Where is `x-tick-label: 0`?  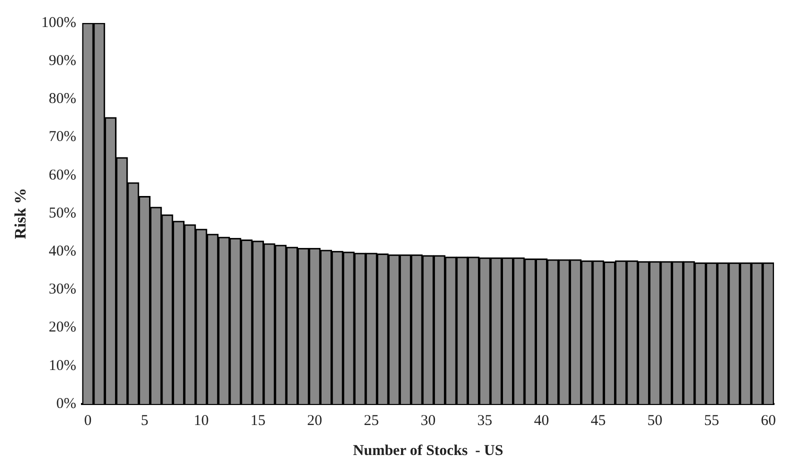
x-tick-label: 0 is located at coordinates (88, 420).